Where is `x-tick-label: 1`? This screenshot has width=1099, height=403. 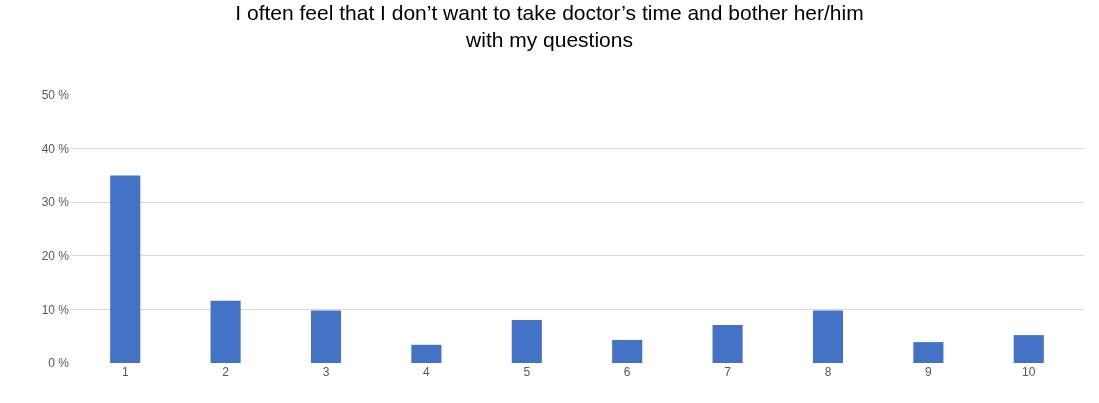 x-tick-label: 1 is located at coordinates (125, 372).